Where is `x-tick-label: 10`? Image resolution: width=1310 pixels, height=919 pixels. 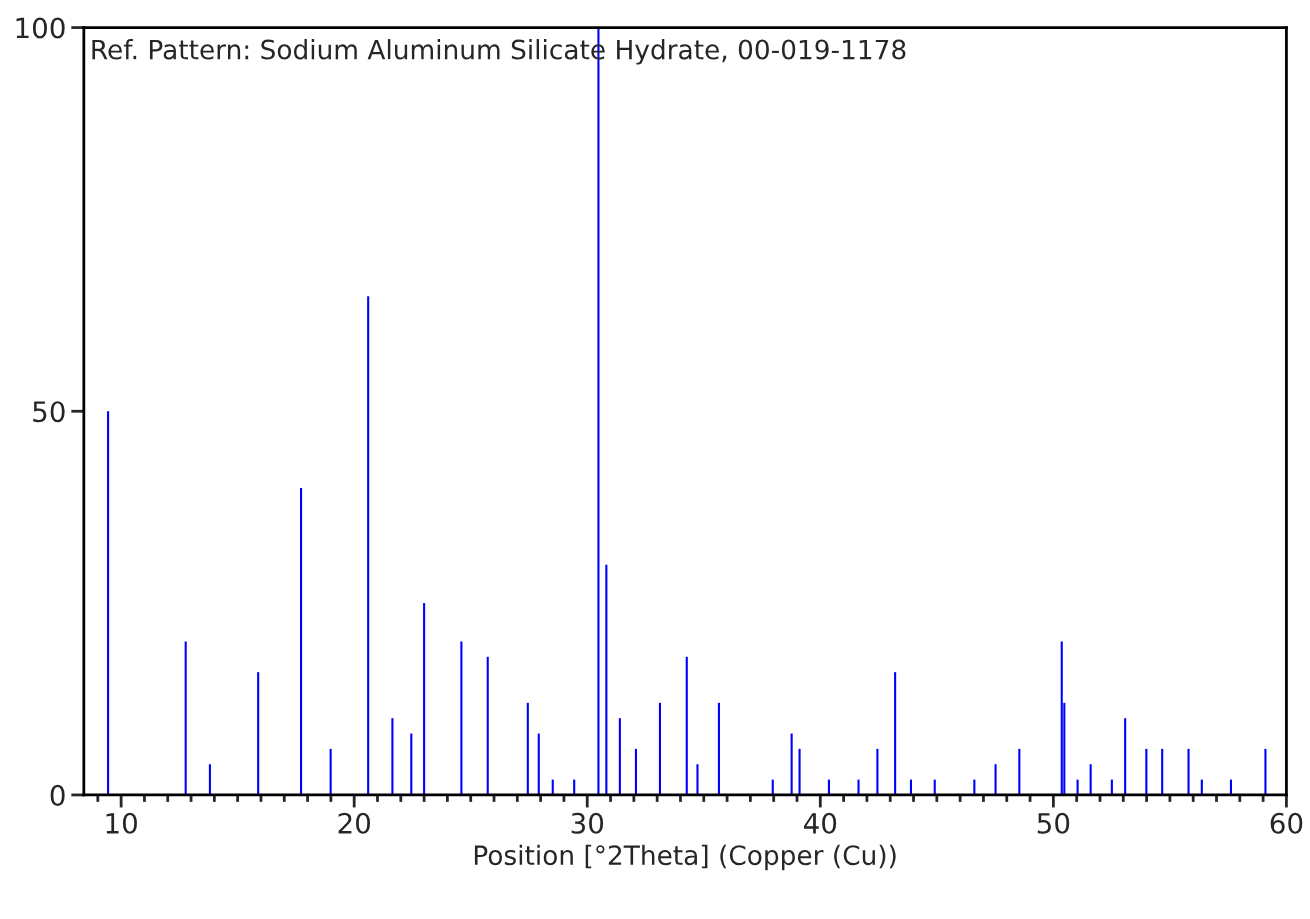 x-tick-label: 10 is located at coordinates (121, 823).